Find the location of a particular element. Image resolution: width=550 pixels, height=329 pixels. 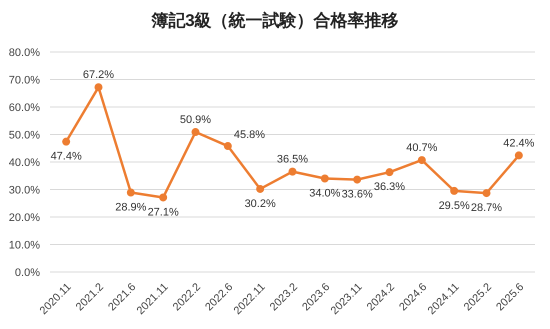

data-label: 50.9% is located at coordinates (196, 120).